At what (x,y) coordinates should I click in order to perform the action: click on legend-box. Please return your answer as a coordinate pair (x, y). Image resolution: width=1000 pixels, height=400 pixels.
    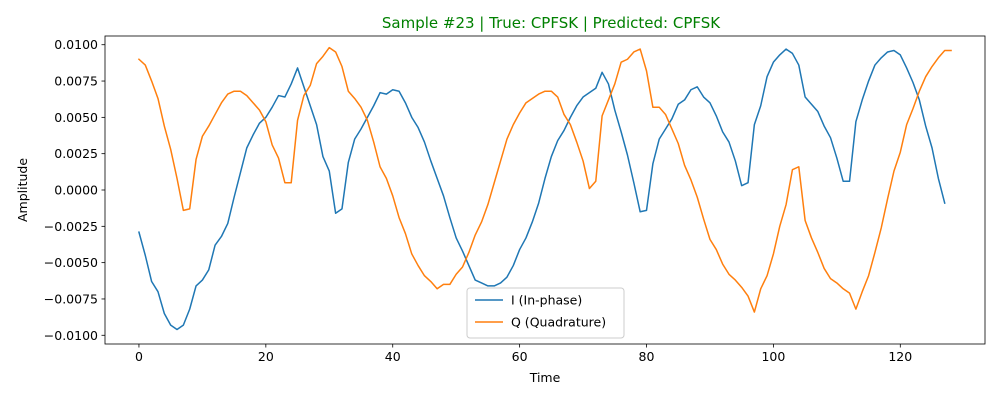
    Looking at the image, I should click on (545, 313).